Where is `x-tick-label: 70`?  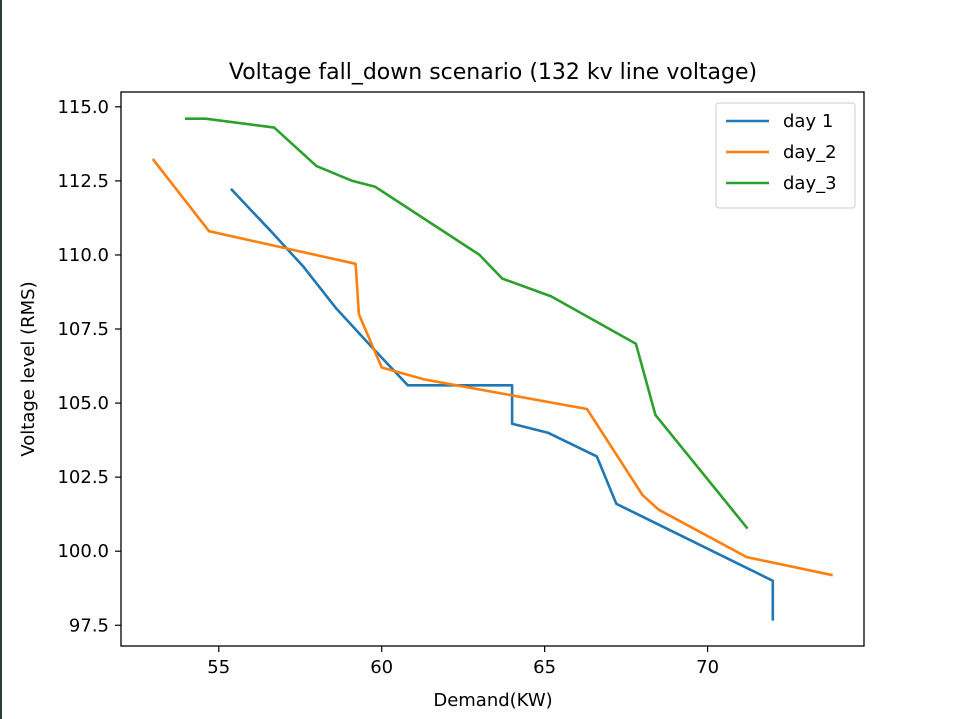 x-tick-label: 70 is located at coordinates (707, 667).